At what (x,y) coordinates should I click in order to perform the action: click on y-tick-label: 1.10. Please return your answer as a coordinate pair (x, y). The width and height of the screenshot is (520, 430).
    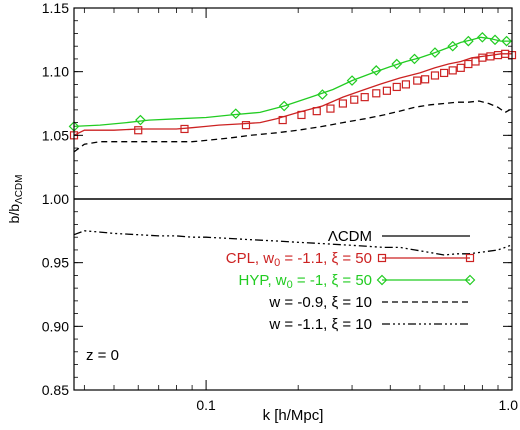
    Looking at the image, I should click on (55, 72).